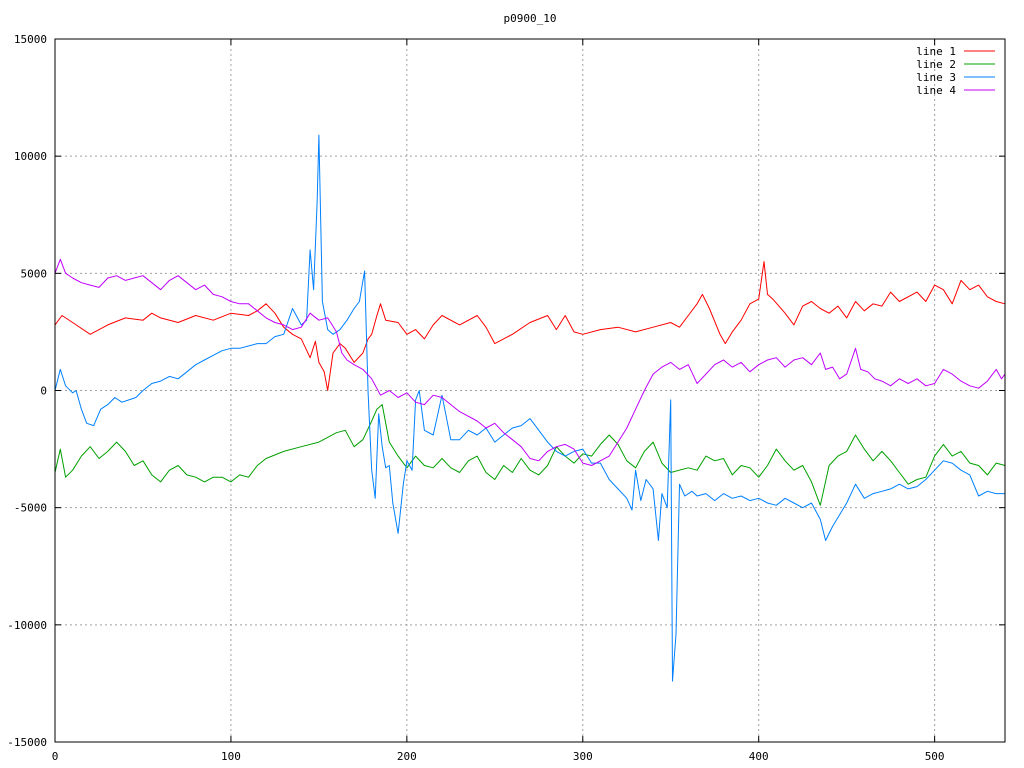  I want to click on x-tick-label: 300, so click(583, 756).